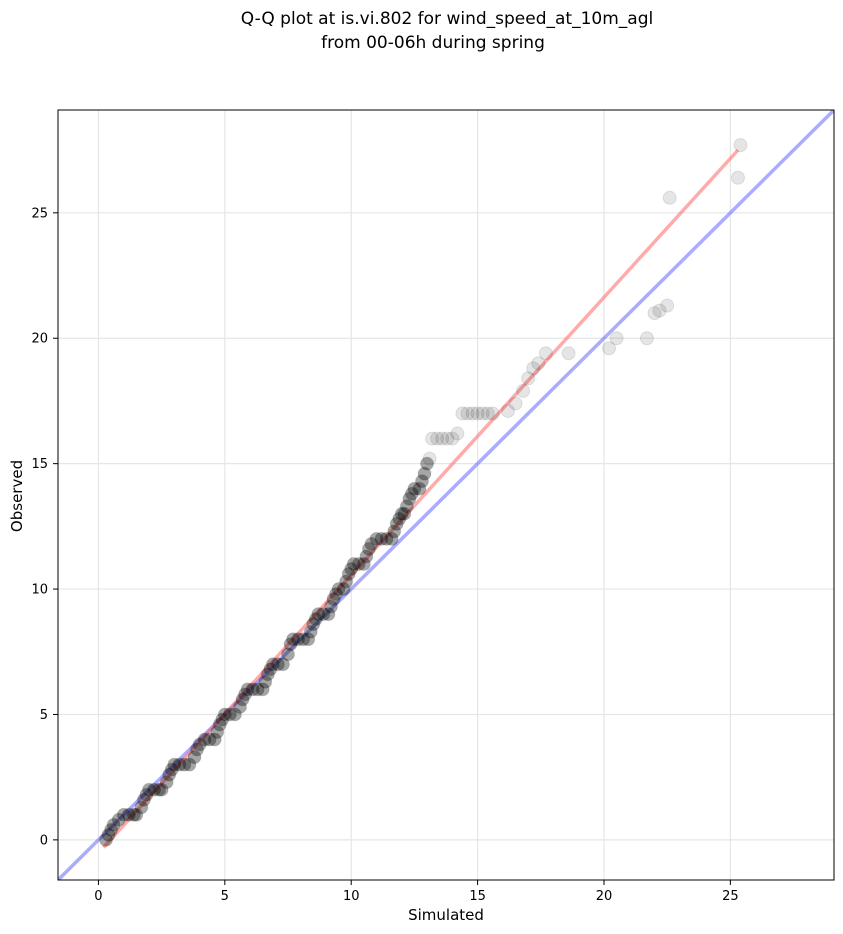 Image resolution: width=843 pixels, height=934 pixels. Describe the element at coordinates (477, 896) in the screenshot. I see `x-tick-label: 15` at that location.